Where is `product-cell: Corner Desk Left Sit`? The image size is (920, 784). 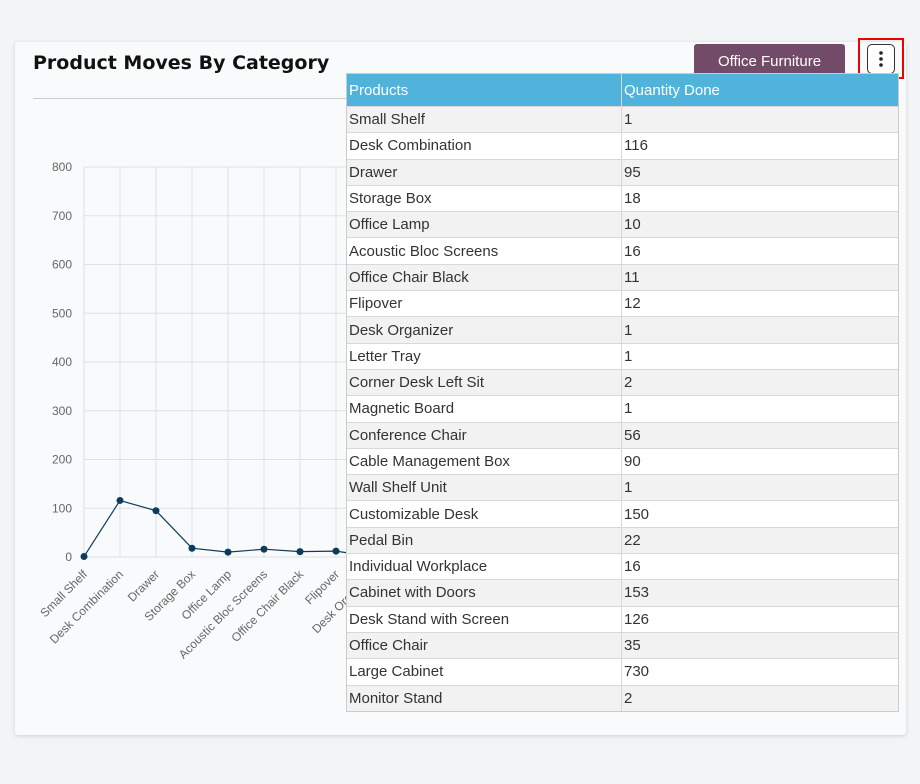 product-cell: Corner Desk Left Sit is located at coordinates (484, 382).